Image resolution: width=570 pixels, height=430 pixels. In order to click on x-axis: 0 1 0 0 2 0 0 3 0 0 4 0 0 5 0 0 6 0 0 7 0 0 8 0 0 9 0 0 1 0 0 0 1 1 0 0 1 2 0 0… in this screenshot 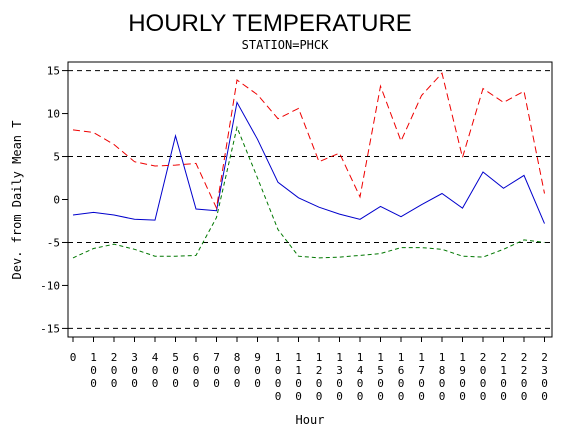, I will do `click(309, 370)`.